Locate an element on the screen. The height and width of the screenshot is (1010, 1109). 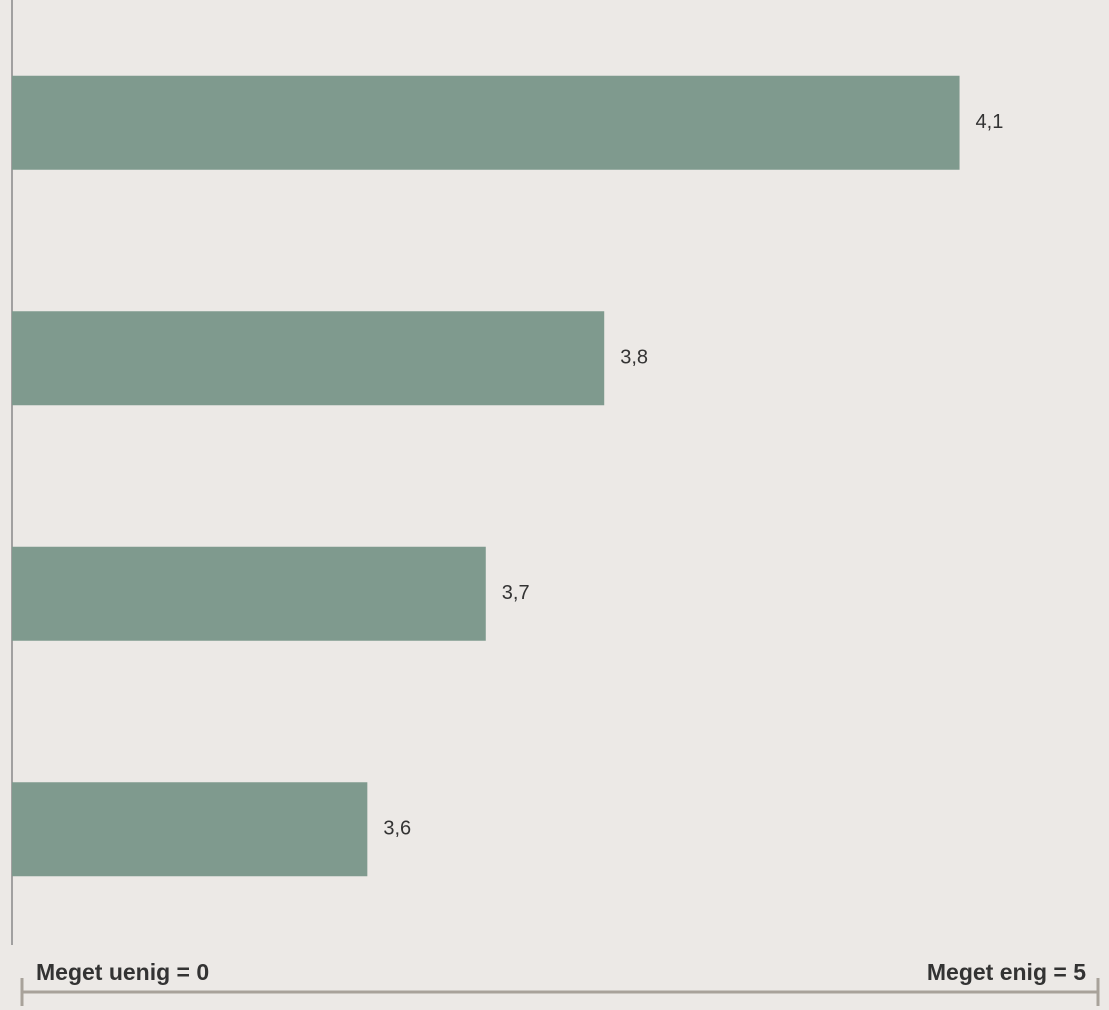
value-label: 3,7 is located at coordinates (516, 593).